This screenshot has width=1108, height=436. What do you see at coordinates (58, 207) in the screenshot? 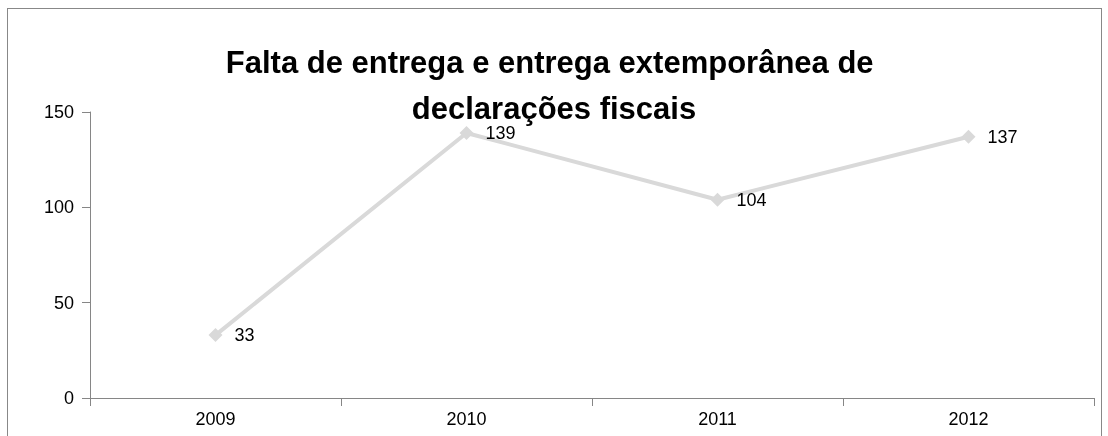
I see `y-tick-label: 100` at bounding box center [58, 207].